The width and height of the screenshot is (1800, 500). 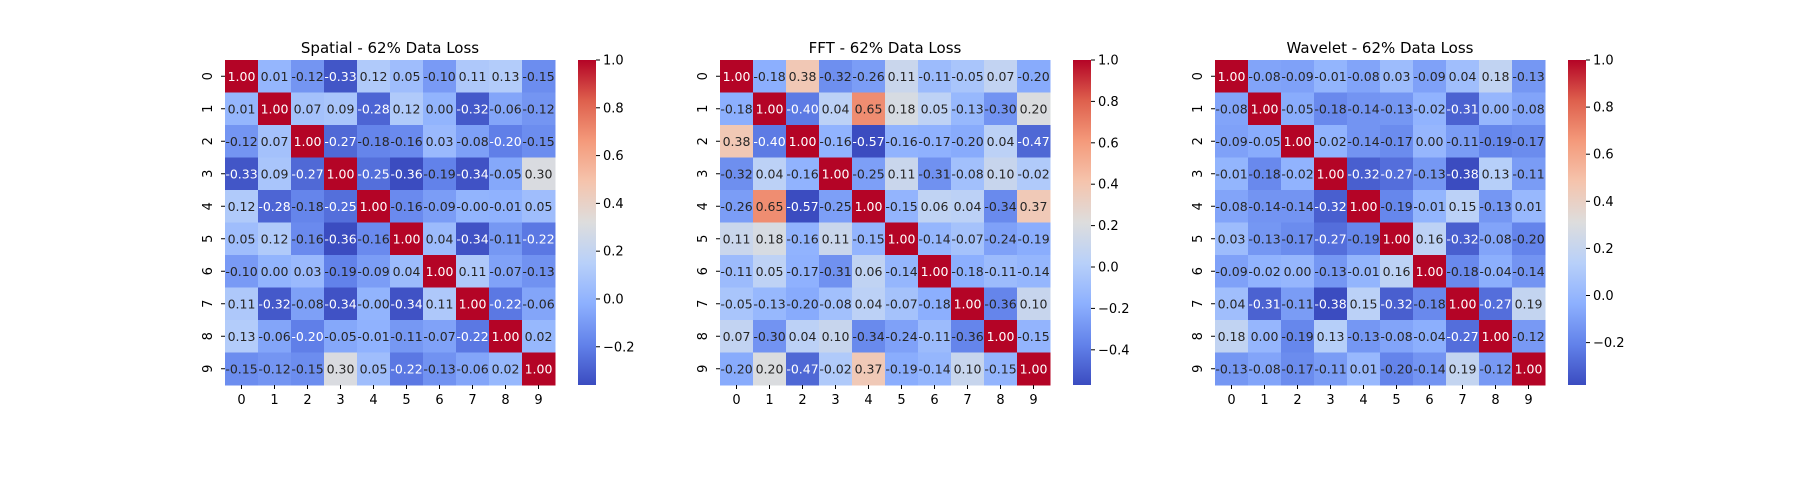 What do you see at coordinates (868, 141) in the screenshot?
I see `cell-label: -0.57` at bounding box center [868, 141].